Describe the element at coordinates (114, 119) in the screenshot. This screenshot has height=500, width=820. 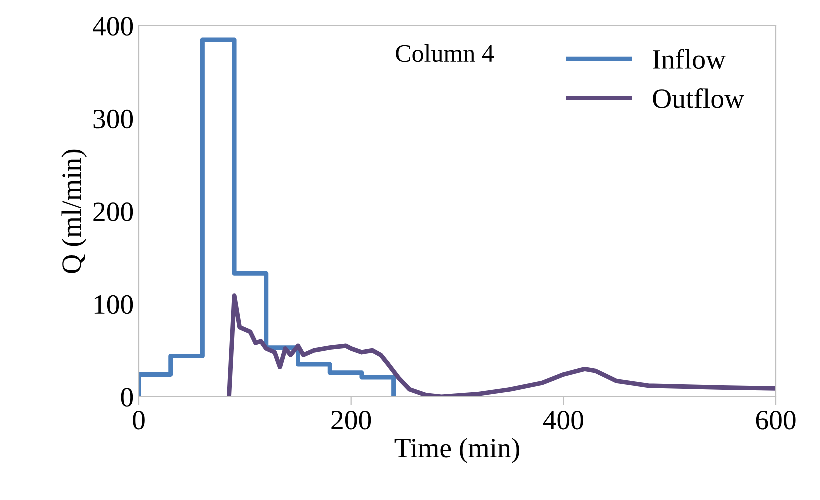
I see `y-tick-label: 300` at that location.